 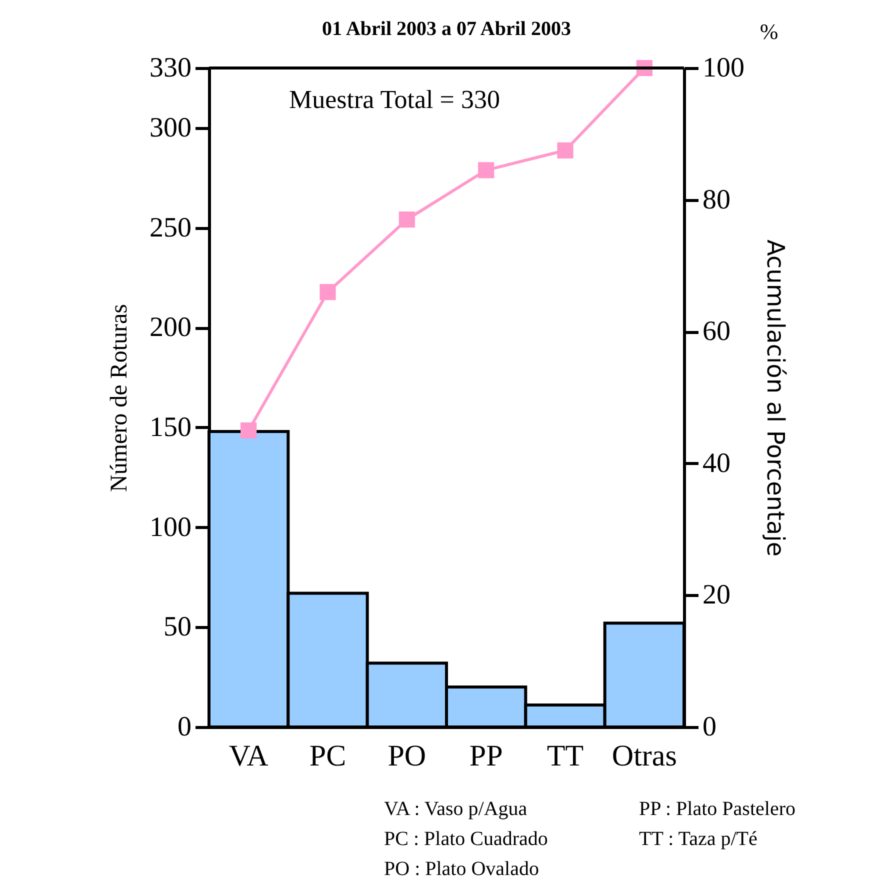 What do you see at coordinates (486, 756) in the screenshot?
I see `x-tick-label: PP` at bounding box center [486, 756].